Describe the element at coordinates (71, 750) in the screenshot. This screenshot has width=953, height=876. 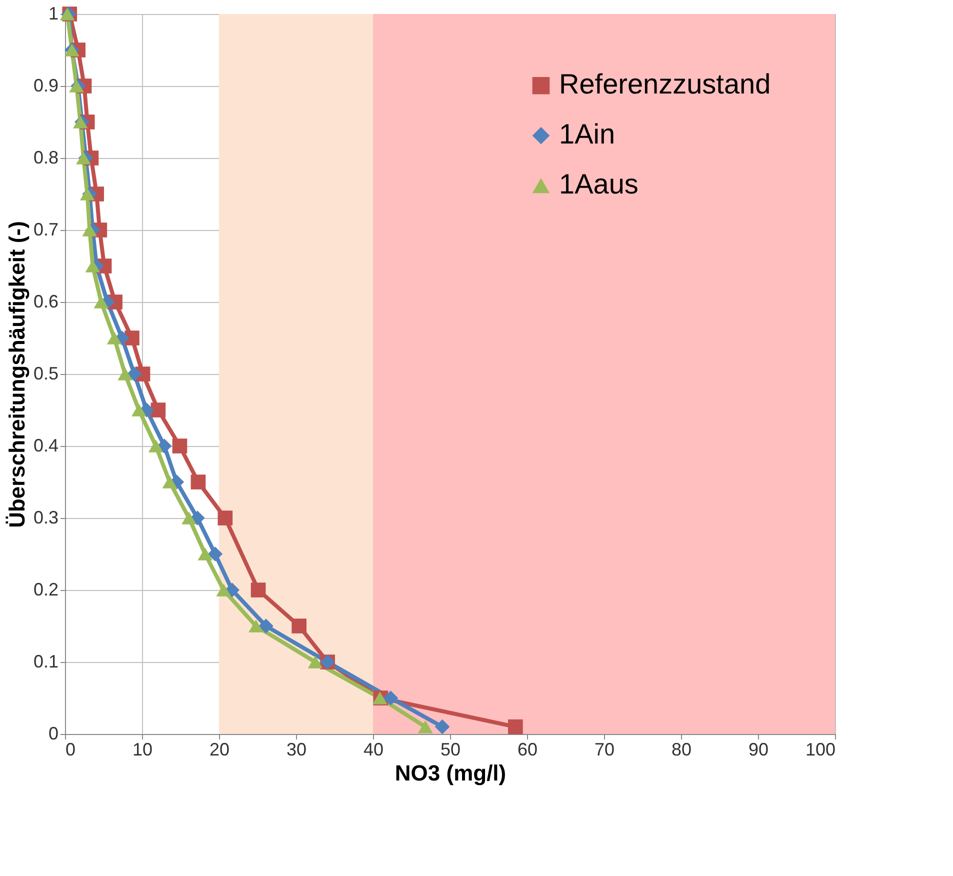
I see `x-tick-label: 0` at that location.